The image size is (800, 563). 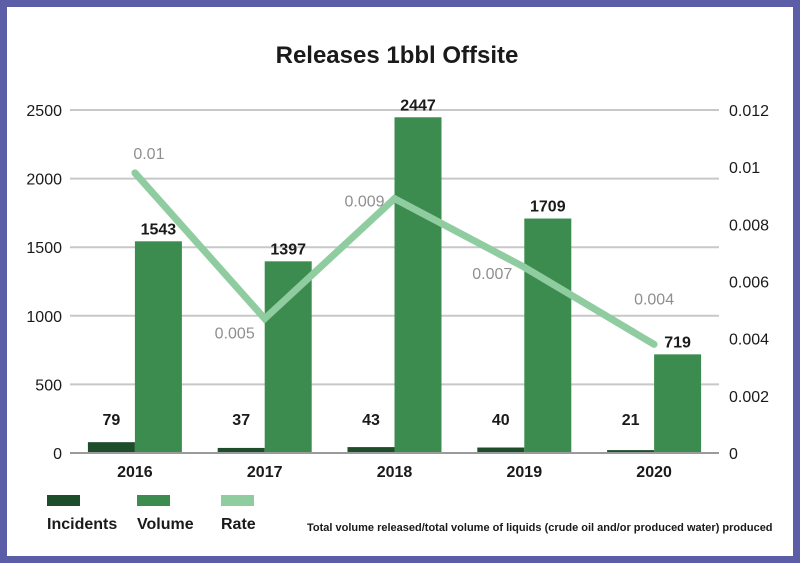 I want to click on incidents-label: 79, so click(x=112, y=420).